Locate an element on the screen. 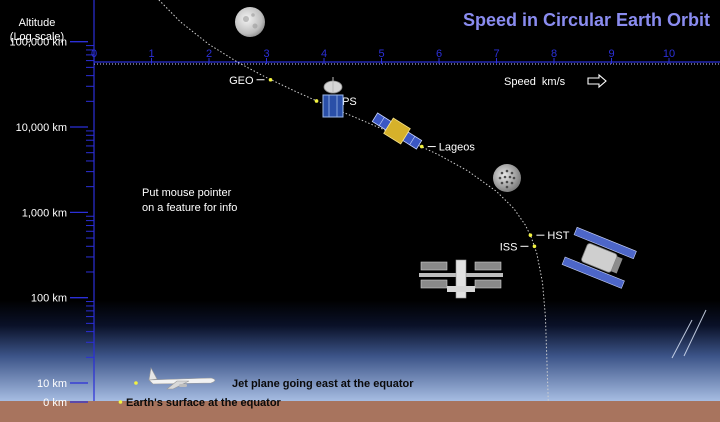  geo-satellite-marker is located at coordinates (270, 79).